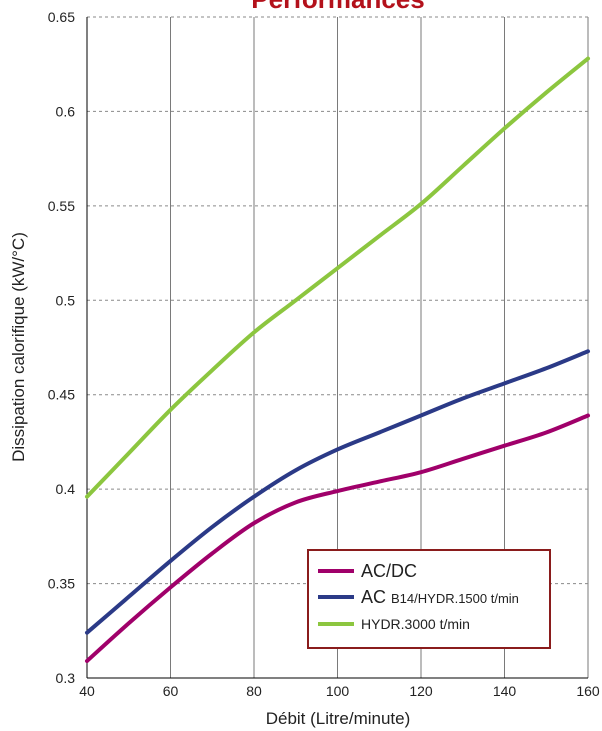  Describe the element at coordinates (421, 691) in the screenshot. I see `x-tick-label-4: 120` at that location.